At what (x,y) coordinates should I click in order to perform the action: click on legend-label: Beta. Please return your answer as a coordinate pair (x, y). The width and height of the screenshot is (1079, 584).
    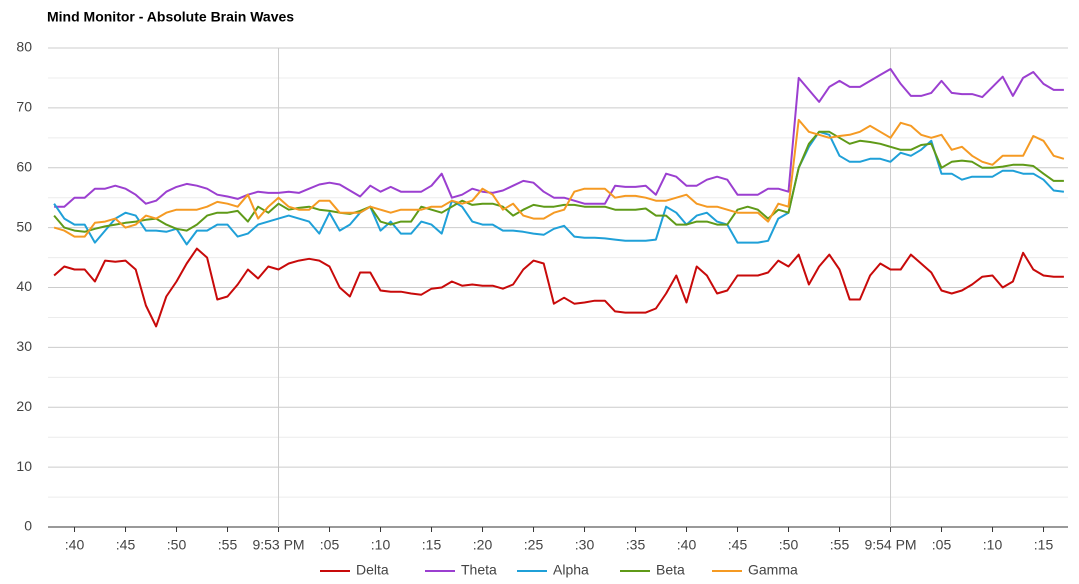
    Looking at the image, I should click on (670, 570).